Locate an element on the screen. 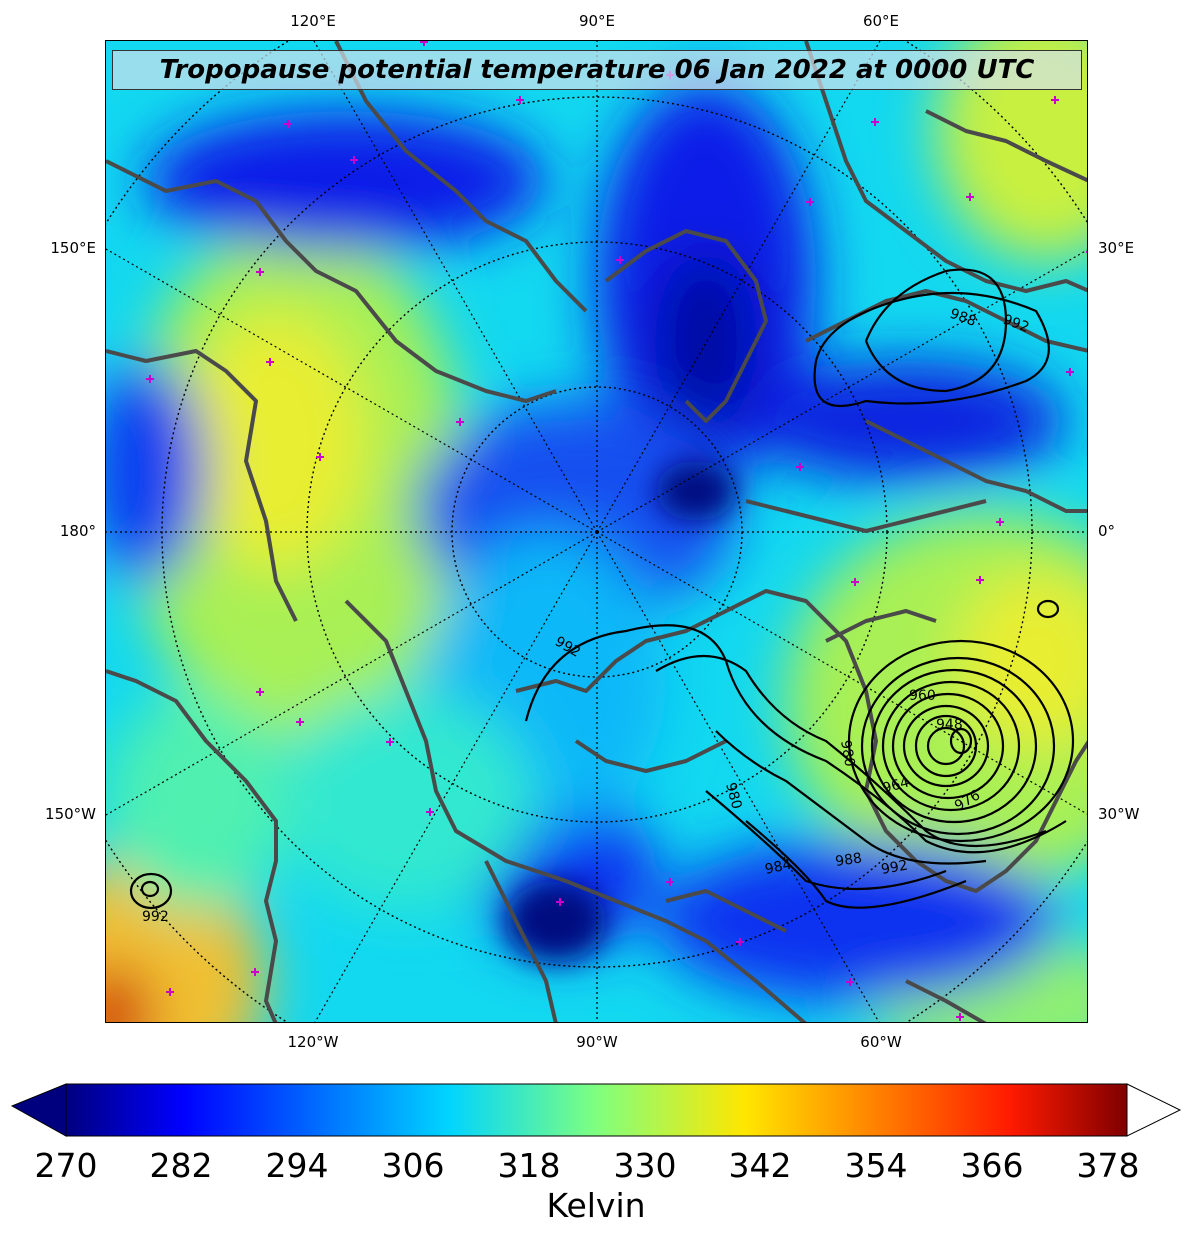 This screenshot has height=1238, width=1192. colorbar-tick: 270 is located at coordinates (66, 1165).